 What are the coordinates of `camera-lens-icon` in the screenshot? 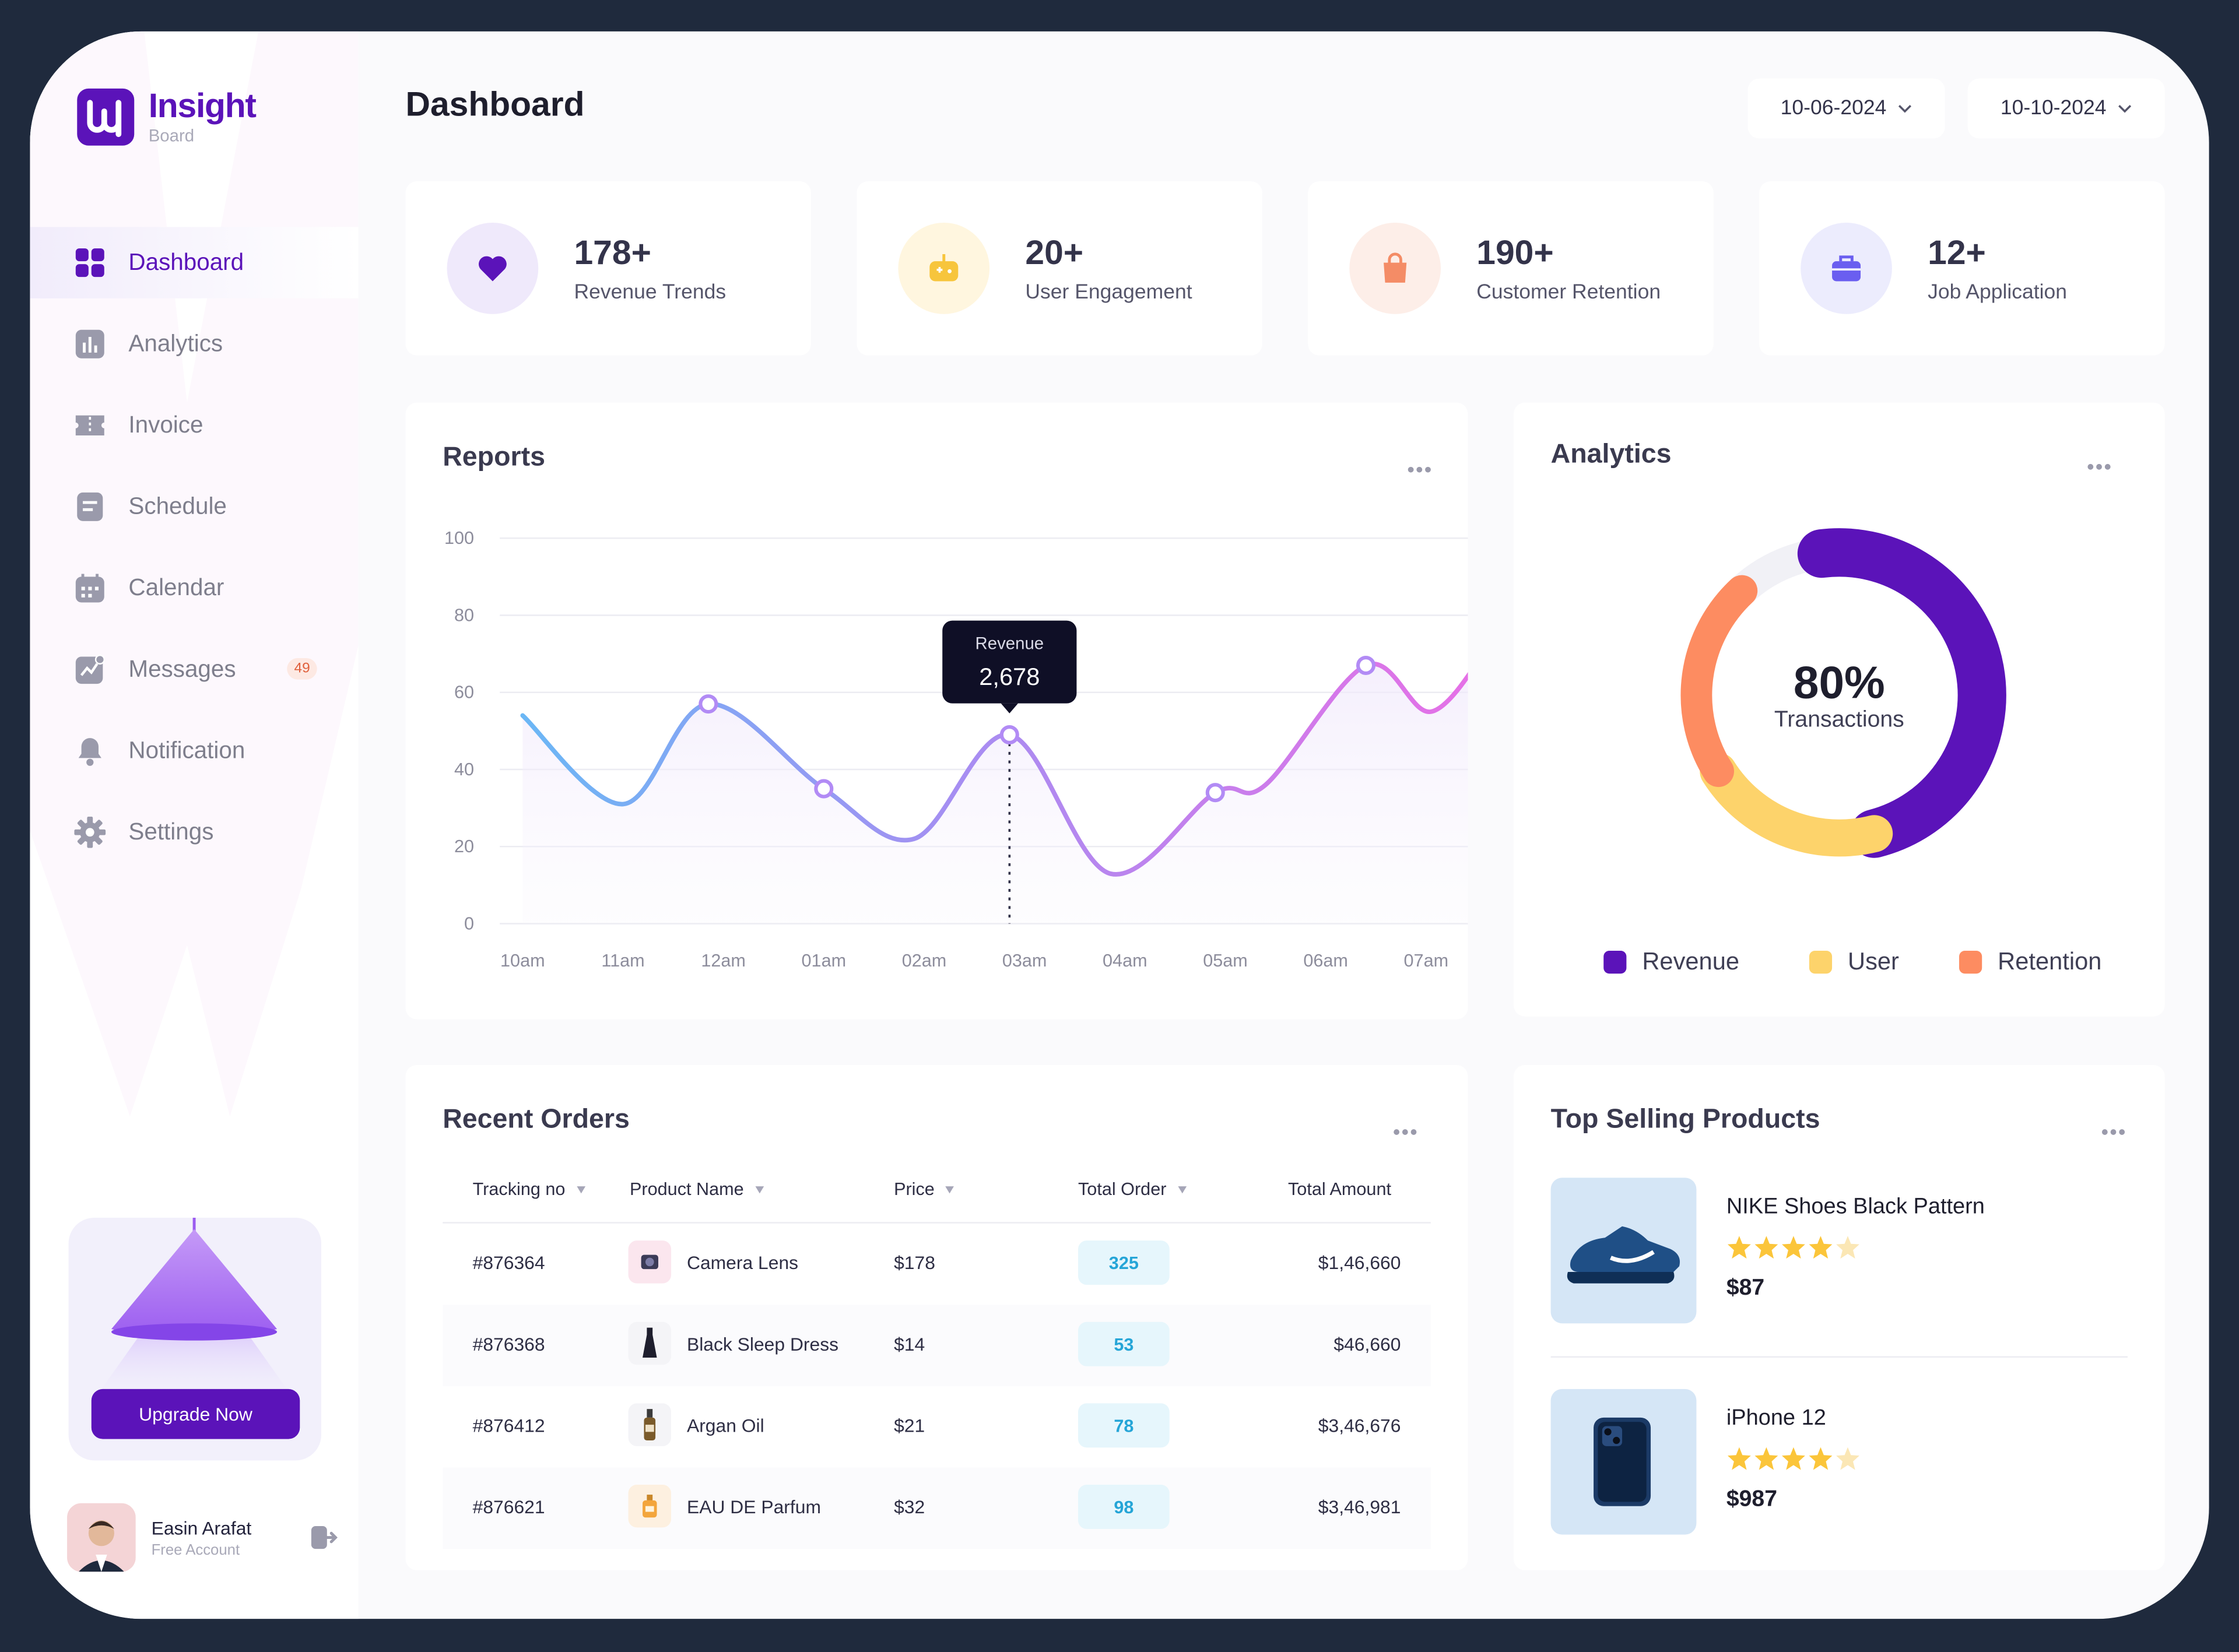 It's located at (650, 1262).